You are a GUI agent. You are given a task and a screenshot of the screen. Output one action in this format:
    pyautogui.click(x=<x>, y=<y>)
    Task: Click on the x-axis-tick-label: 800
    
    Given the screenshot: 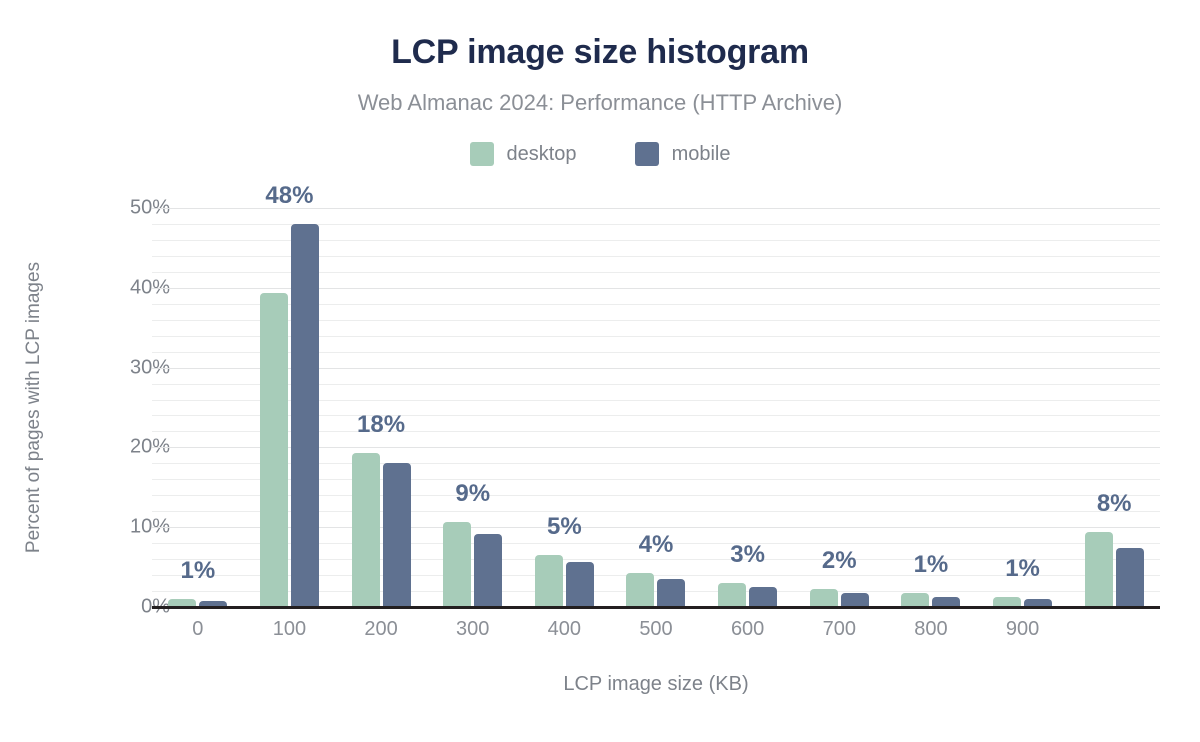 What is the action you would take?
    pyautogui.click(x=931, y=629)
    